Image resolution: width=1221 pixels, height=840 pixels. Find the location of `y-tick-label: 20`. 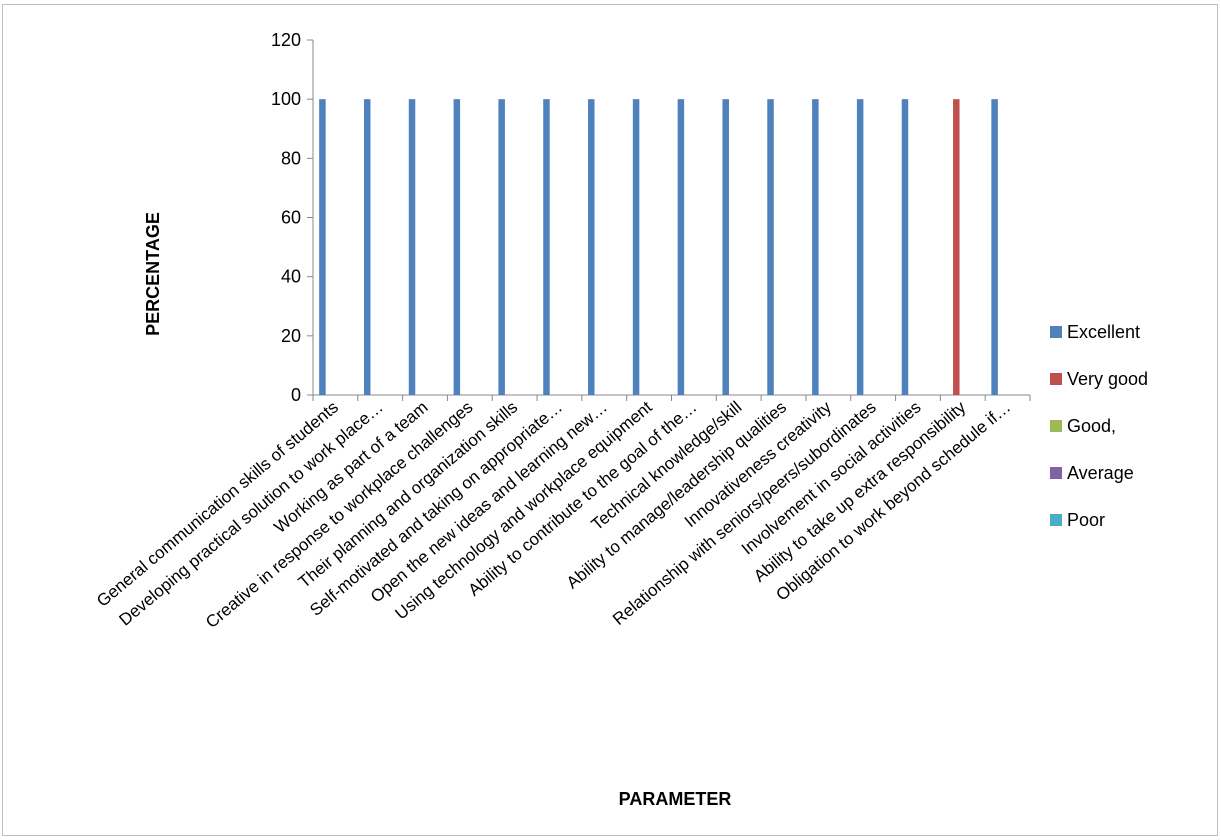

y-tick-label: 20 is located at coordinates (291, 336).